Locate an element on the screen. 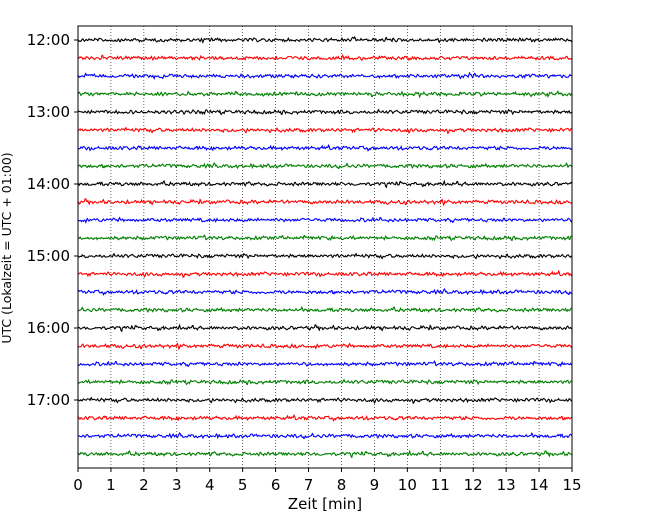 This screenshot has width=650, height=520. y-tick-label: 12:00 is located at coordinates (48, 40).